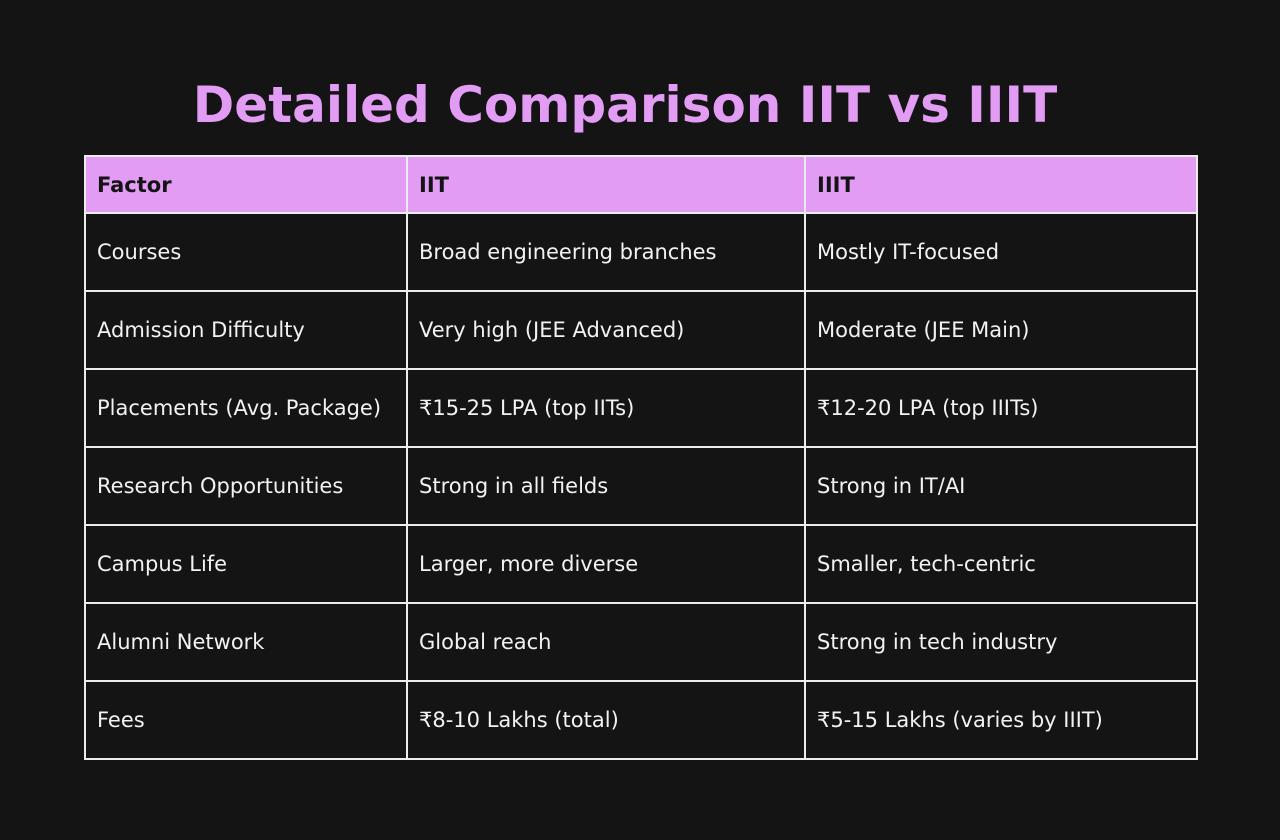 The height and width of the screenshot is (840, 1280). What do you see at coordinates (606, 330) in the screenshot?
I see `iit-cell: Very high (JEE Advanced)` at bounding box center [606, 330].